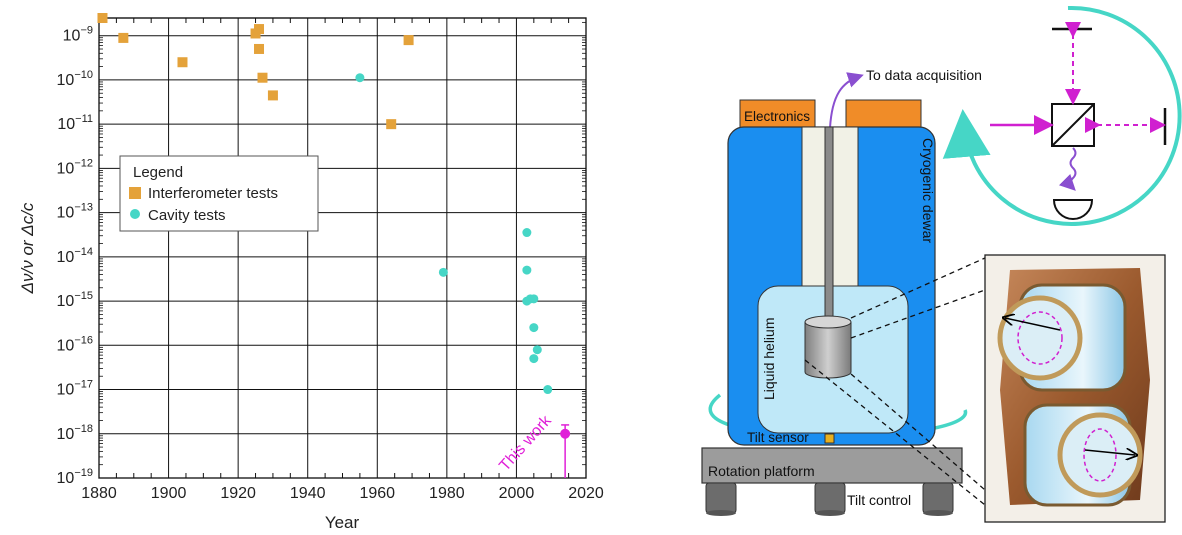 The height and width of the screenshot is (535, 1182). What do you see at coordinates (308, 493) in the screenshot?
I see `x-tick-label: 1940` at bounding box center [308, 493].